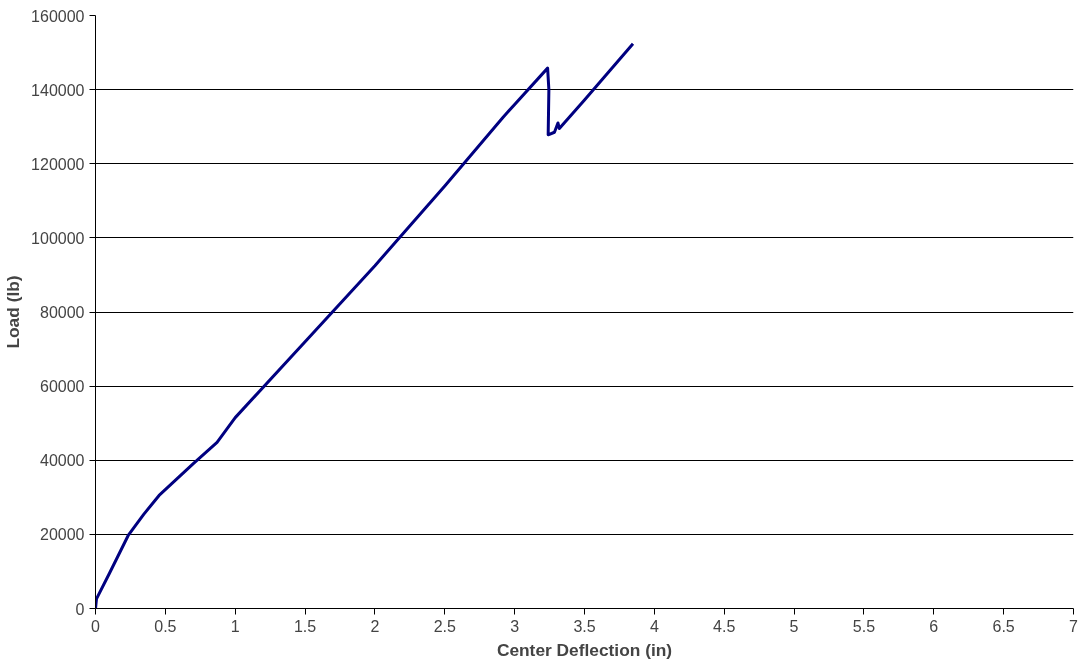 This screenshot has width=1088, height=662. What do you see at coordinates (58, 164) in the screenshot?
I see `y-tick-label: 120000` at bounding box center [58, 164].